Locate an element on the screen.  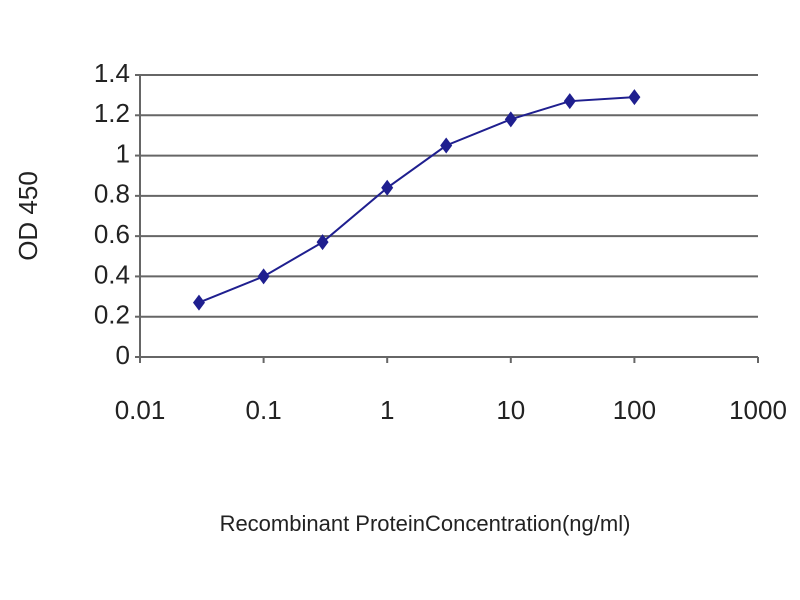
y-tick-label: 1.2 is located at coordinates (112, 113).